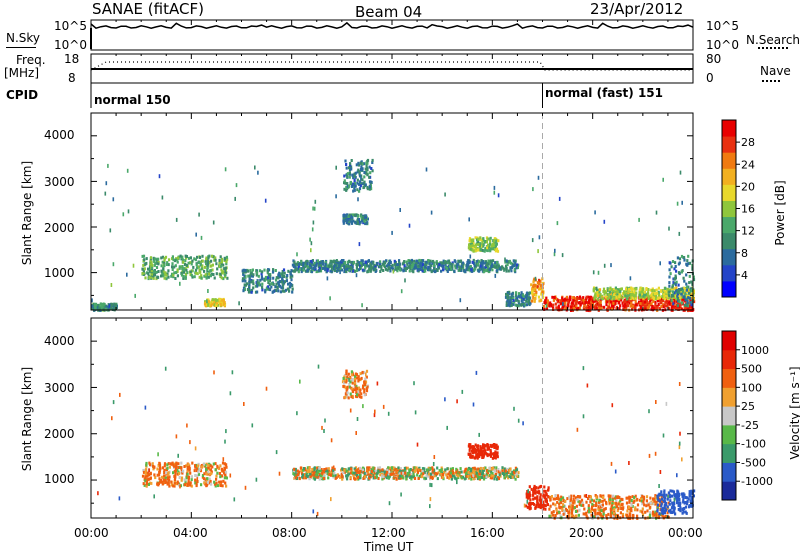 This screenshot has height=554, width=800. I want to click on nsky-trace, so click(392, 25).